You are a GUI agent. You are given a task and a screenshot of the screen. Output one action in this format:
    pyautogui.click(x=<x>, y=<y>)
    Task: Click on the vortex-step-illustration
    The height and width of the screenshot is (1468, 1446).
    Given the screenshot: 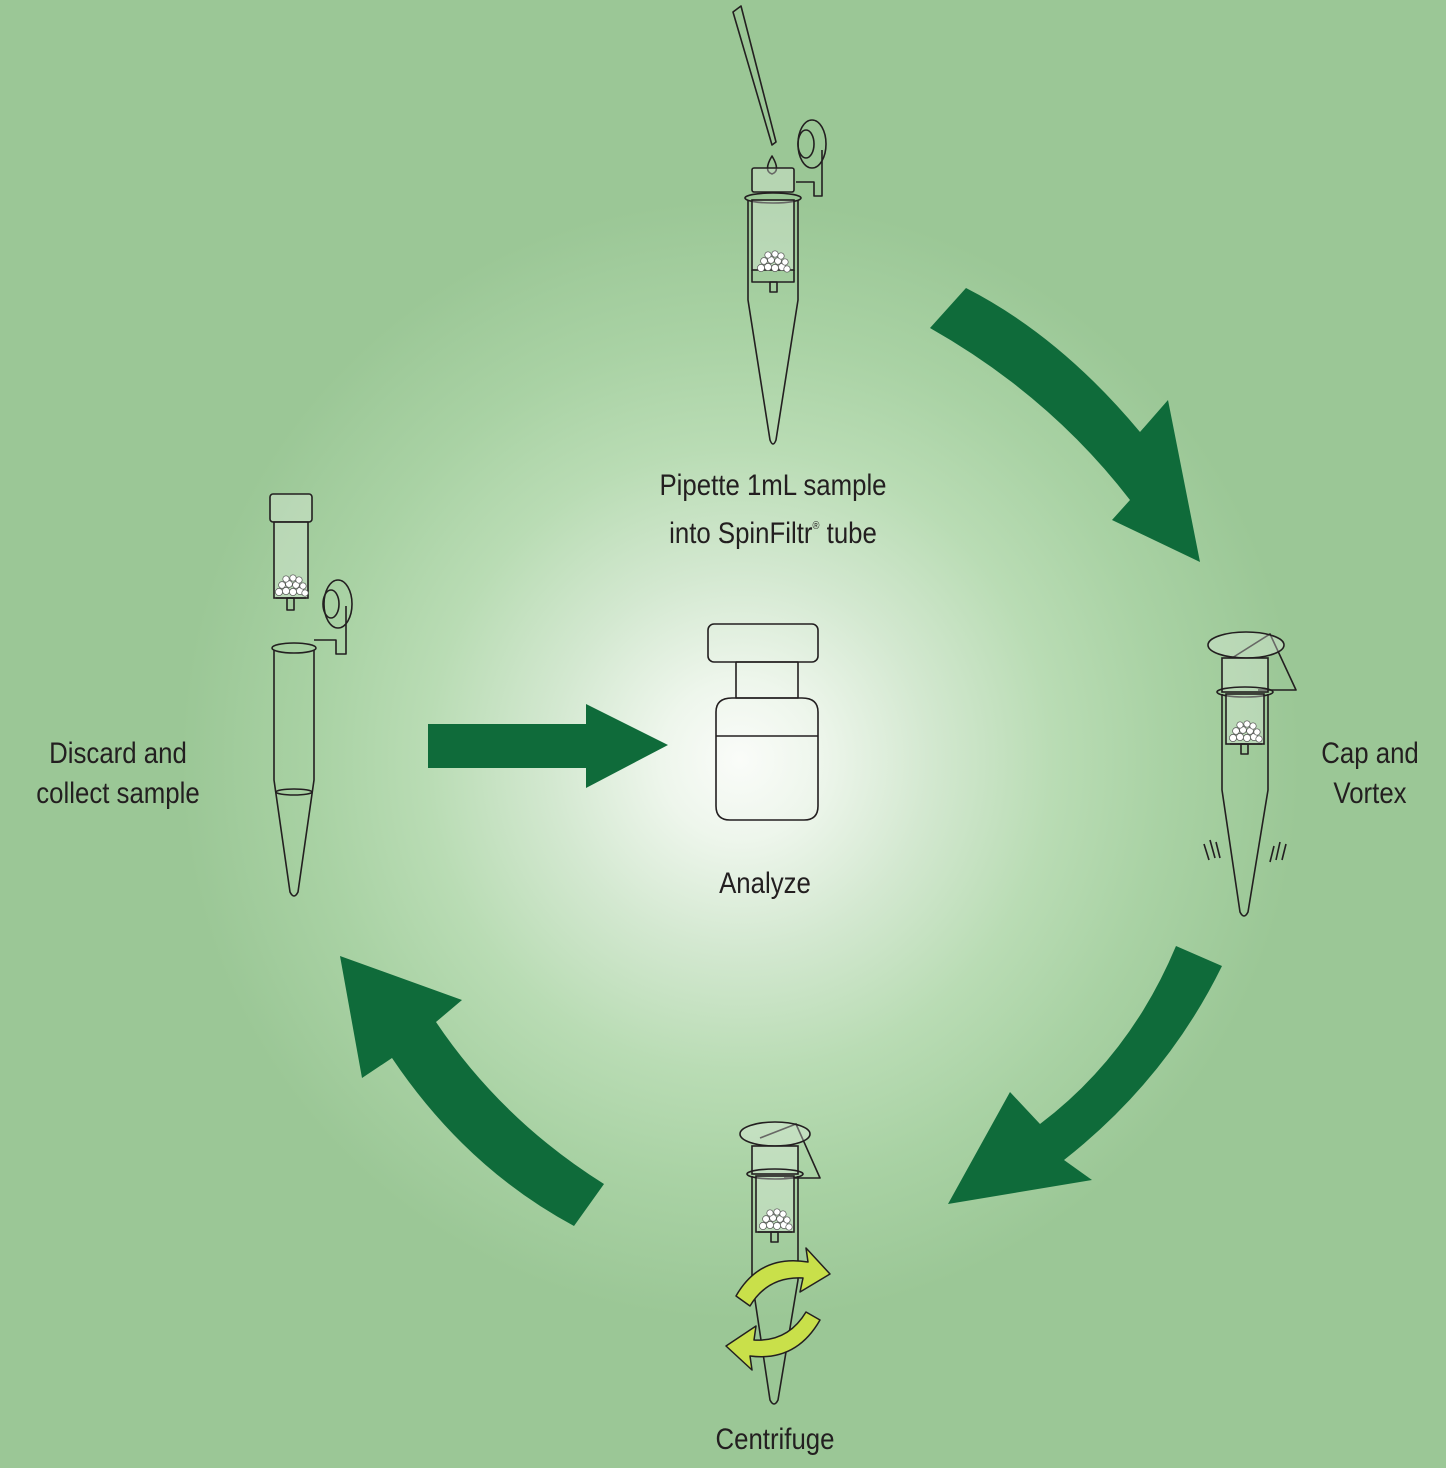 What is the action you would take?
    pyautogui.click(x=1250, y=774)
    